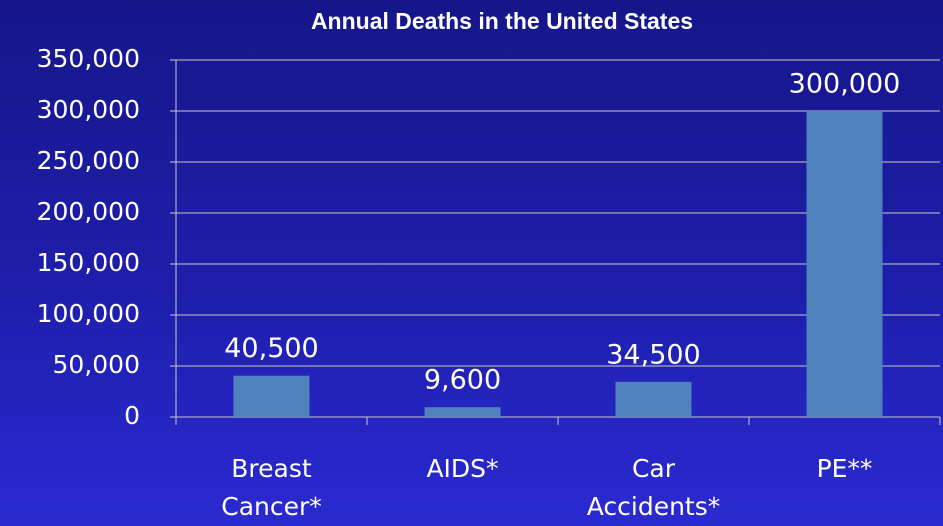  What do you see at coordinates (88, 109) in the screenshot?
I see `y-tick-label: 300,000` at bounding box center [88, 109].